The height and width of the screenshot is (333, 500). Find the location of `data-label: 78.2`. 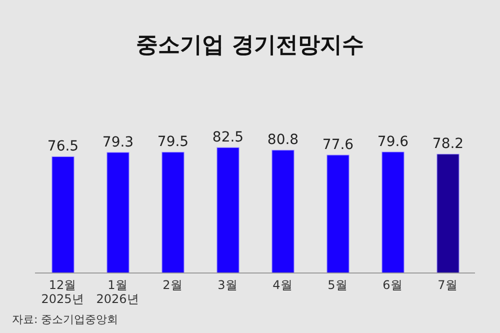

data-label: 78.2 is located at coordinates (448, 144).